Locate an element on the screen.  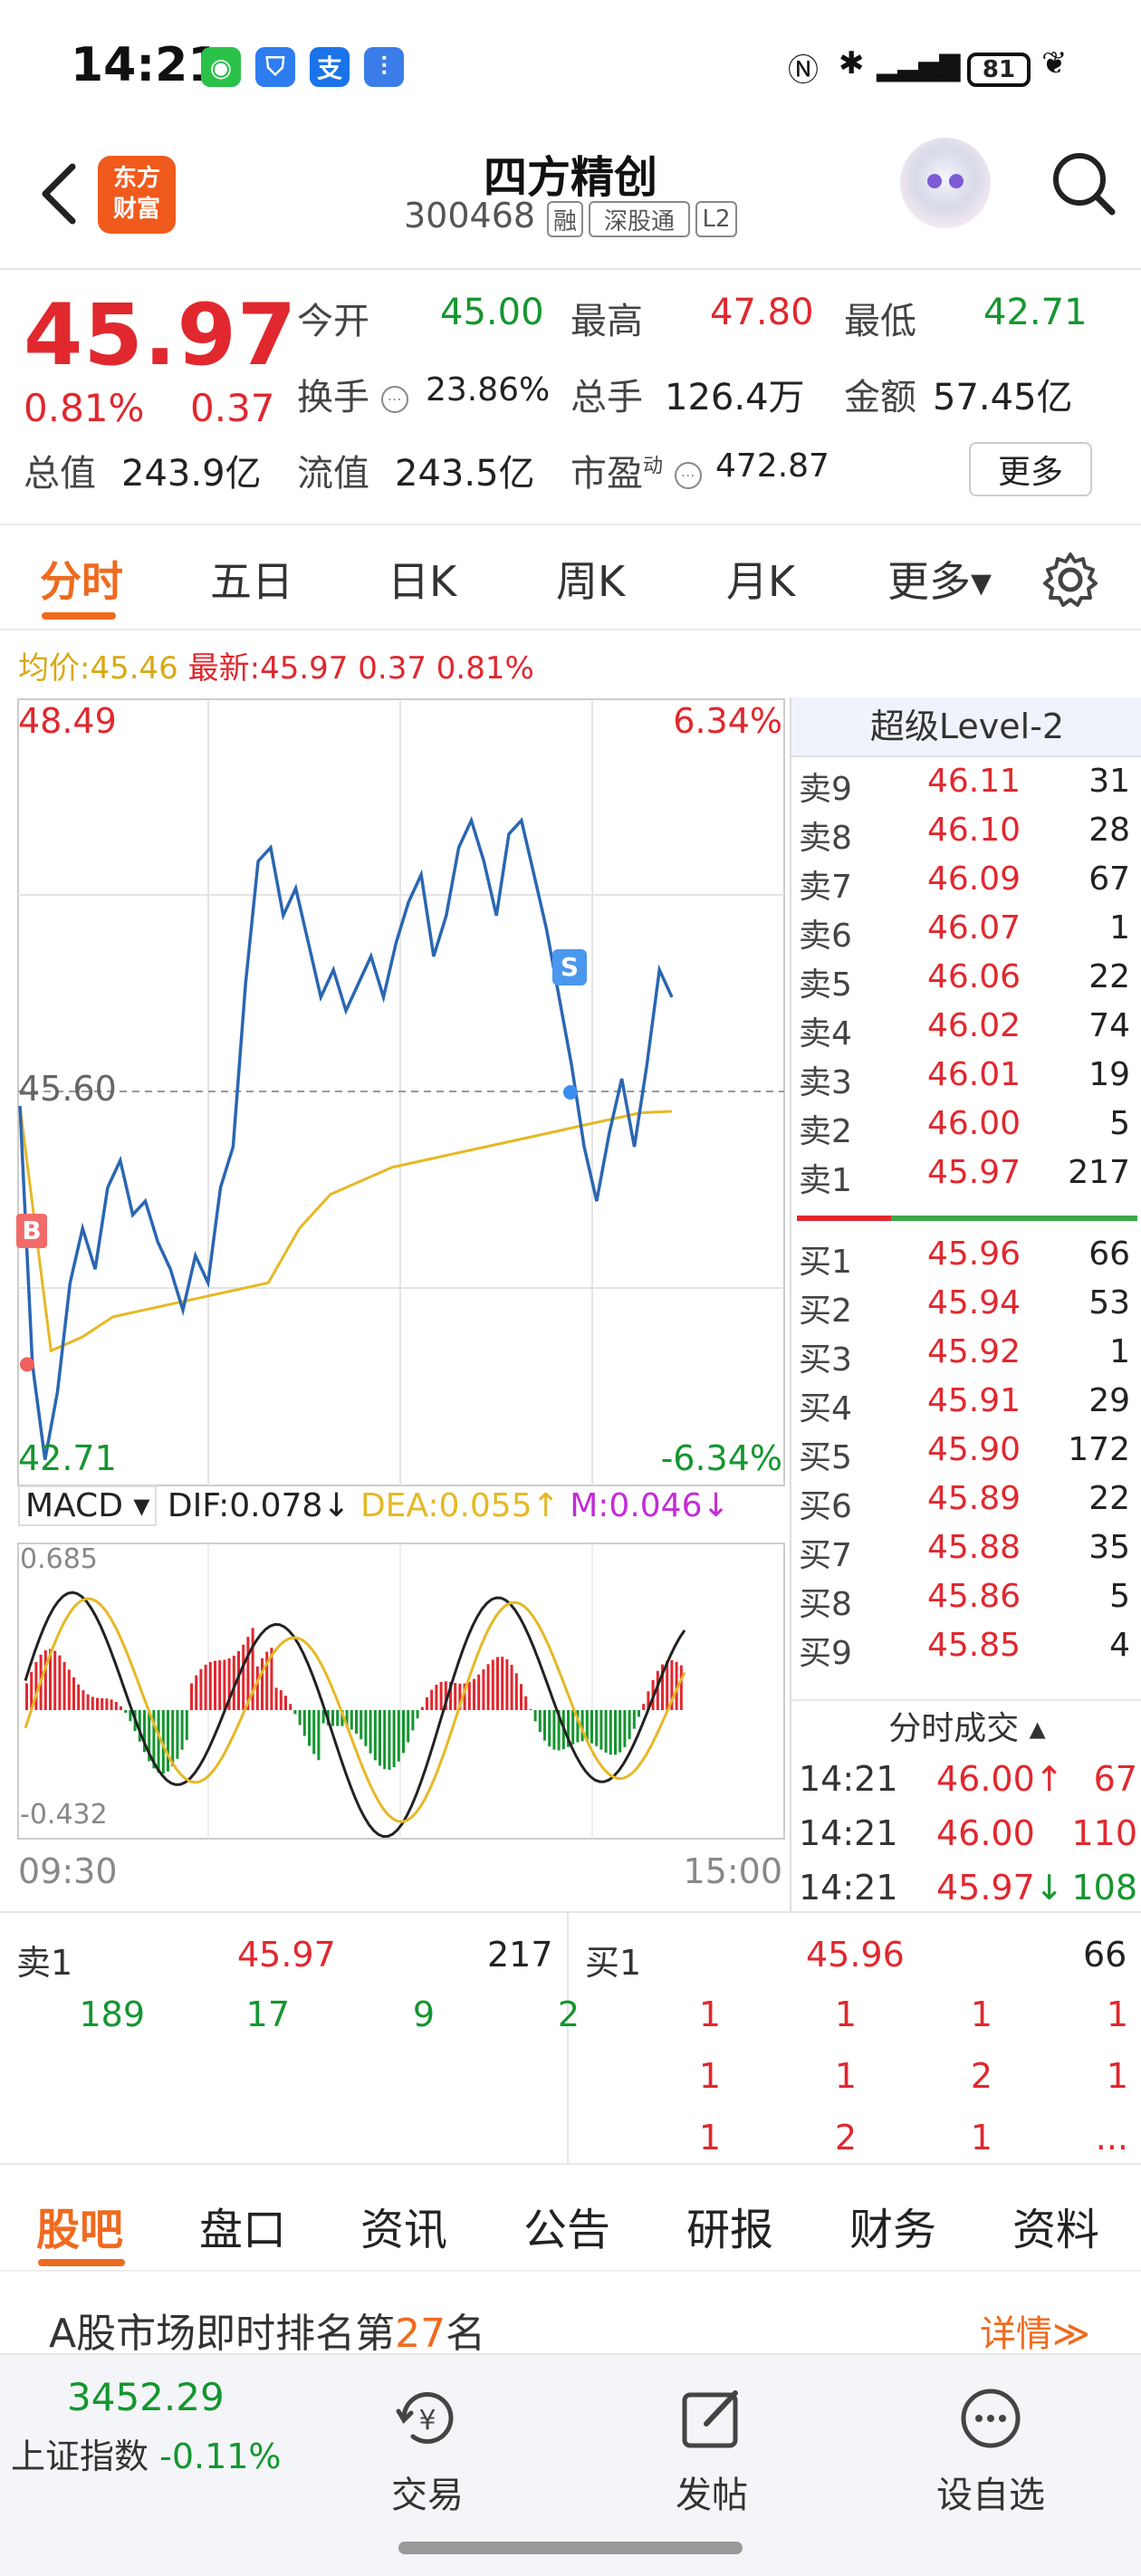
level2-tag: L2 is located at coordinates (716, 219).